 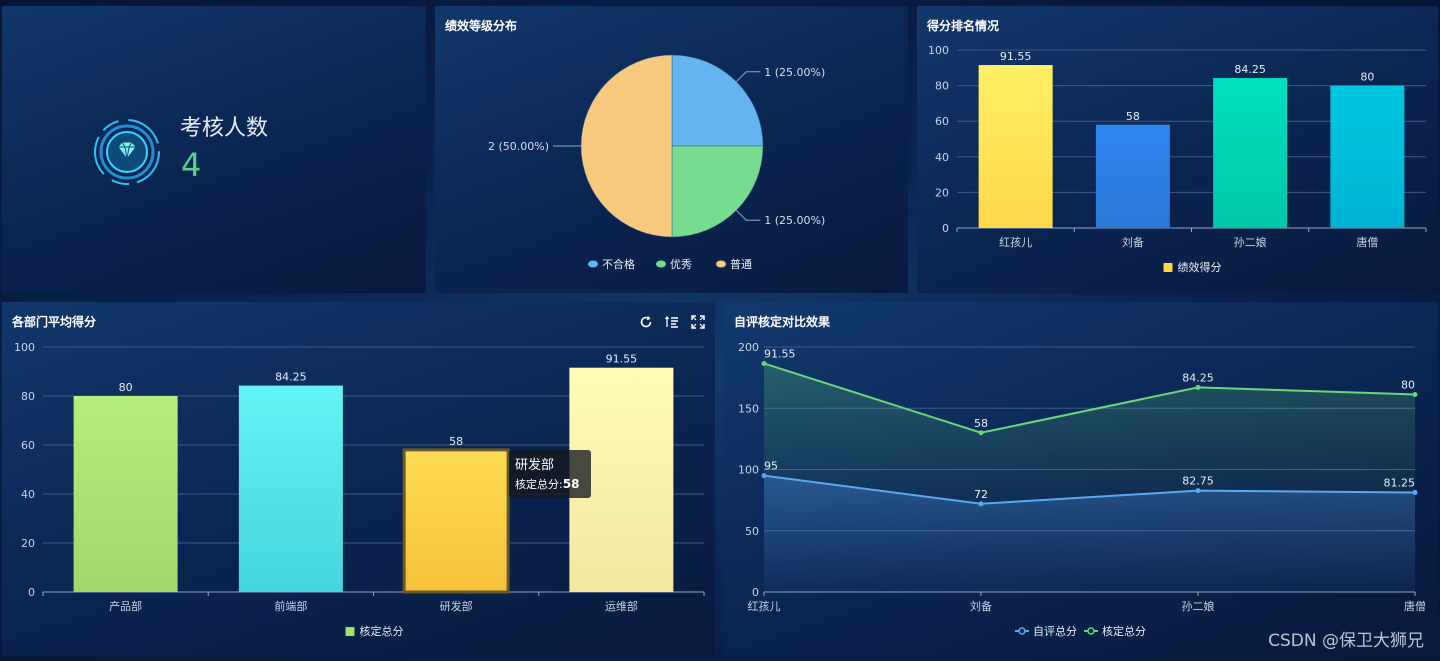 I want to click on tooltip-row: 核定总分:58, so click(x=550, y=484).